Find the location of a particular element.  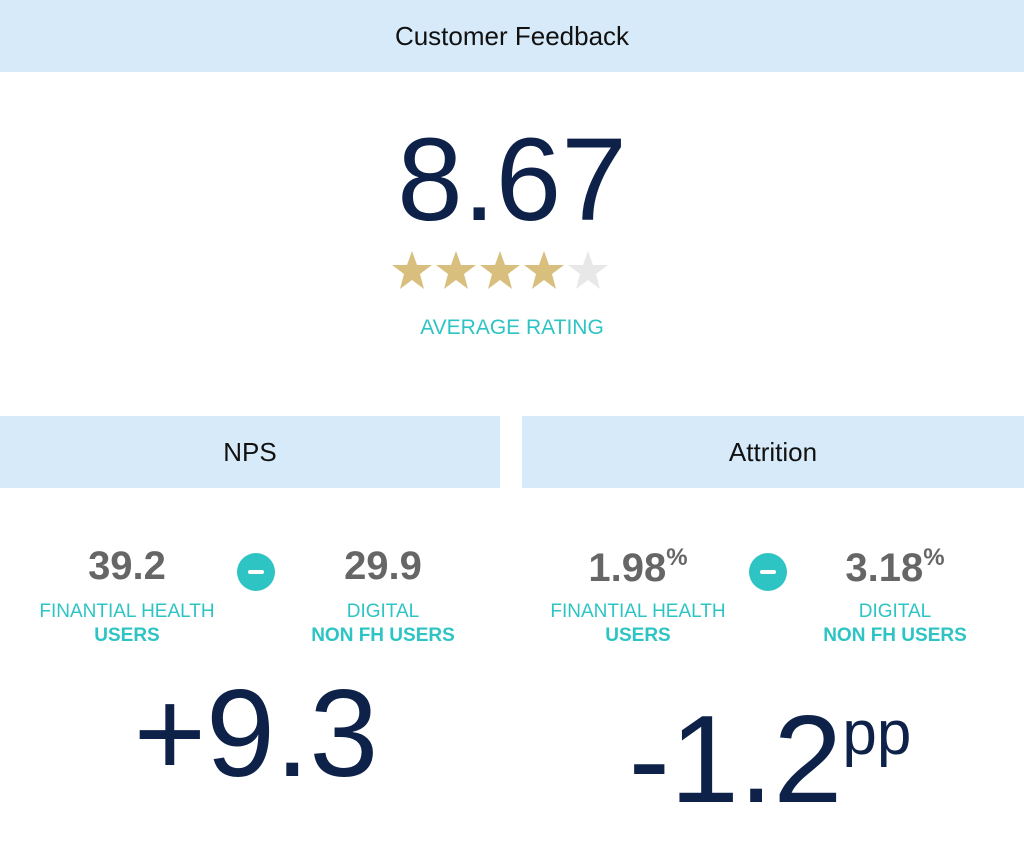

header-title: Customer Feedback is located at coordinates (512, 35).